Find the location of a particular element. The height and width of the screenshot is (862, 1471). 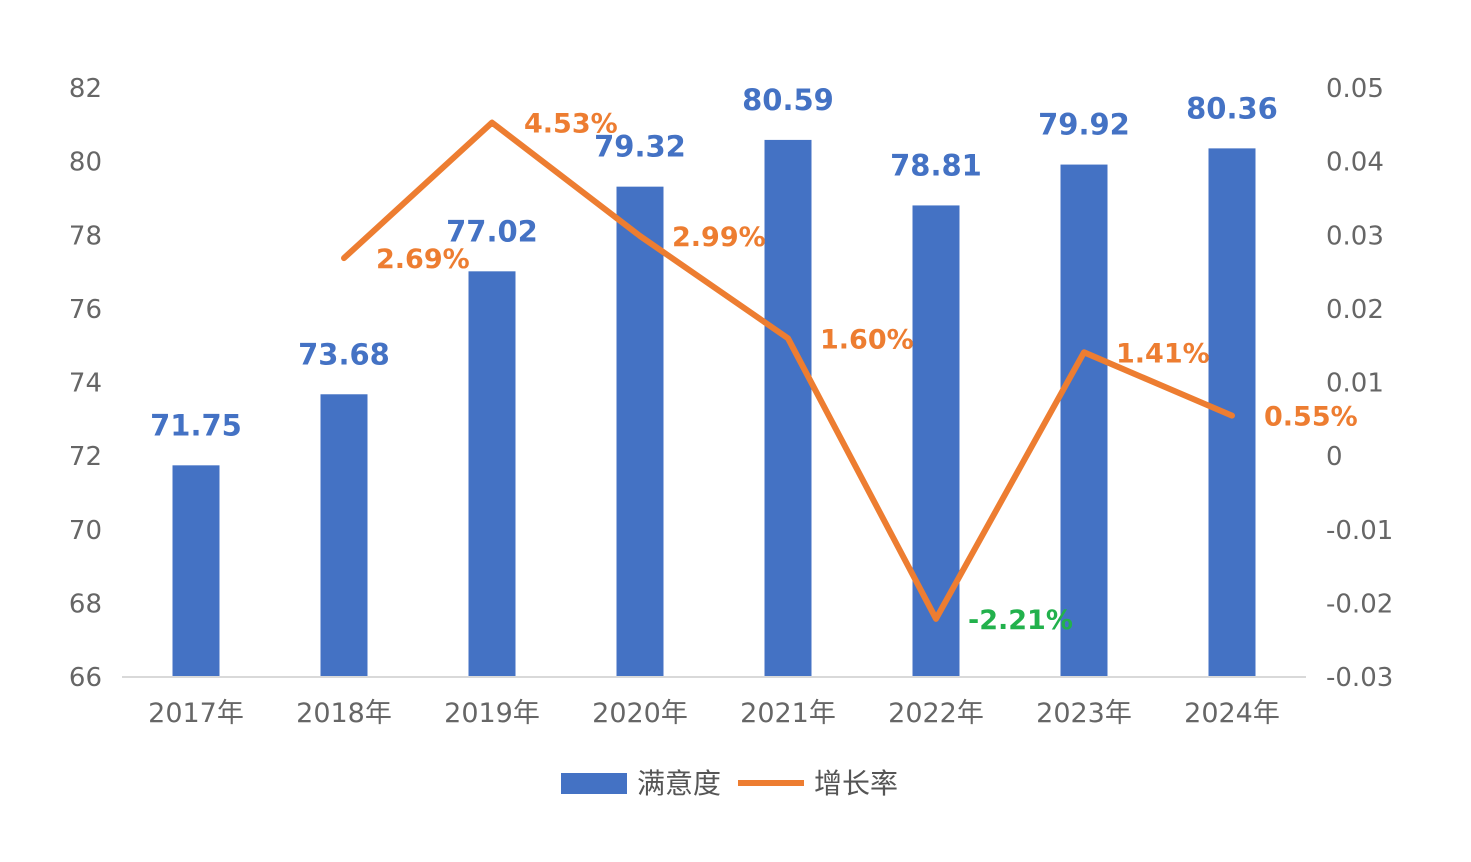

legend-bar-label: 满意度 is located at coordinates (679, 783).